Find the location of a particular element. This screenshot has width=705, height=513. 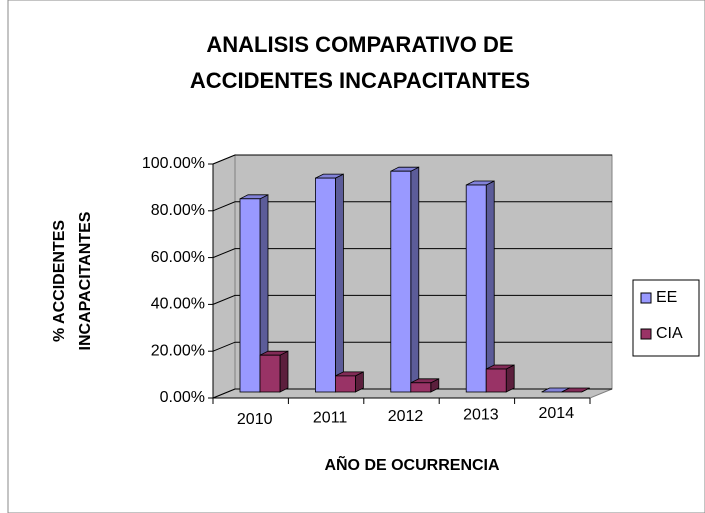

legend-label: CIA is located at coordinates (669, 333).